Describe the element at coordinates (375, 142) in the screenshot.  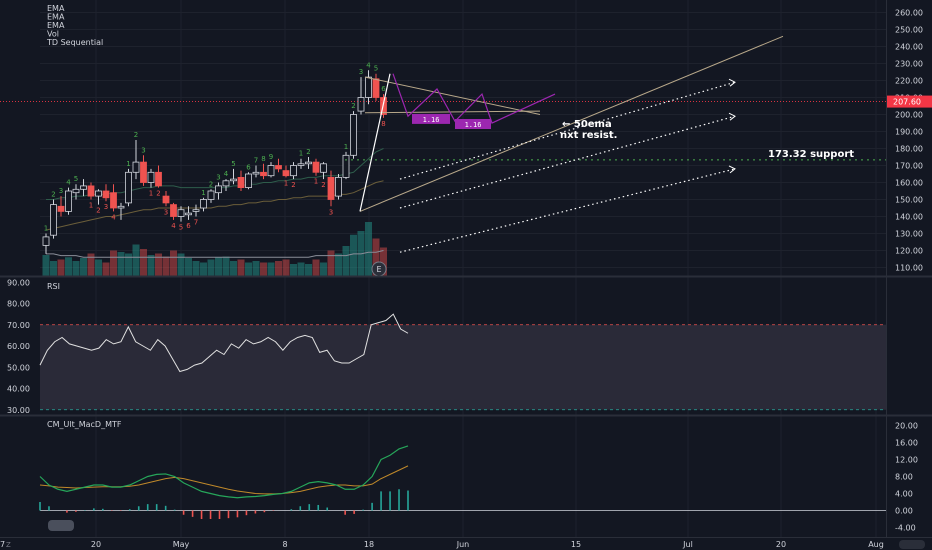
I see `impulse-line` at that location.